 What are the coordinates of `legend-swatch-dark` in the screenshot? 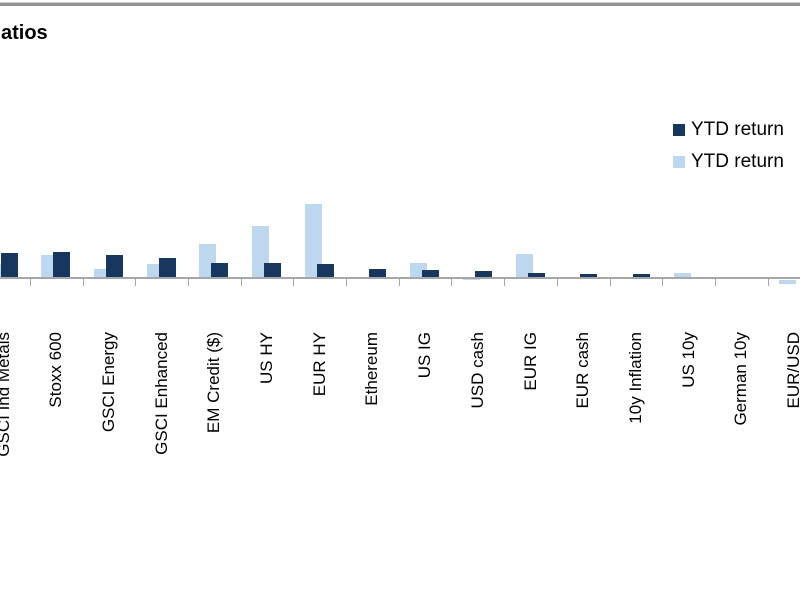 It's located at (679, 130).